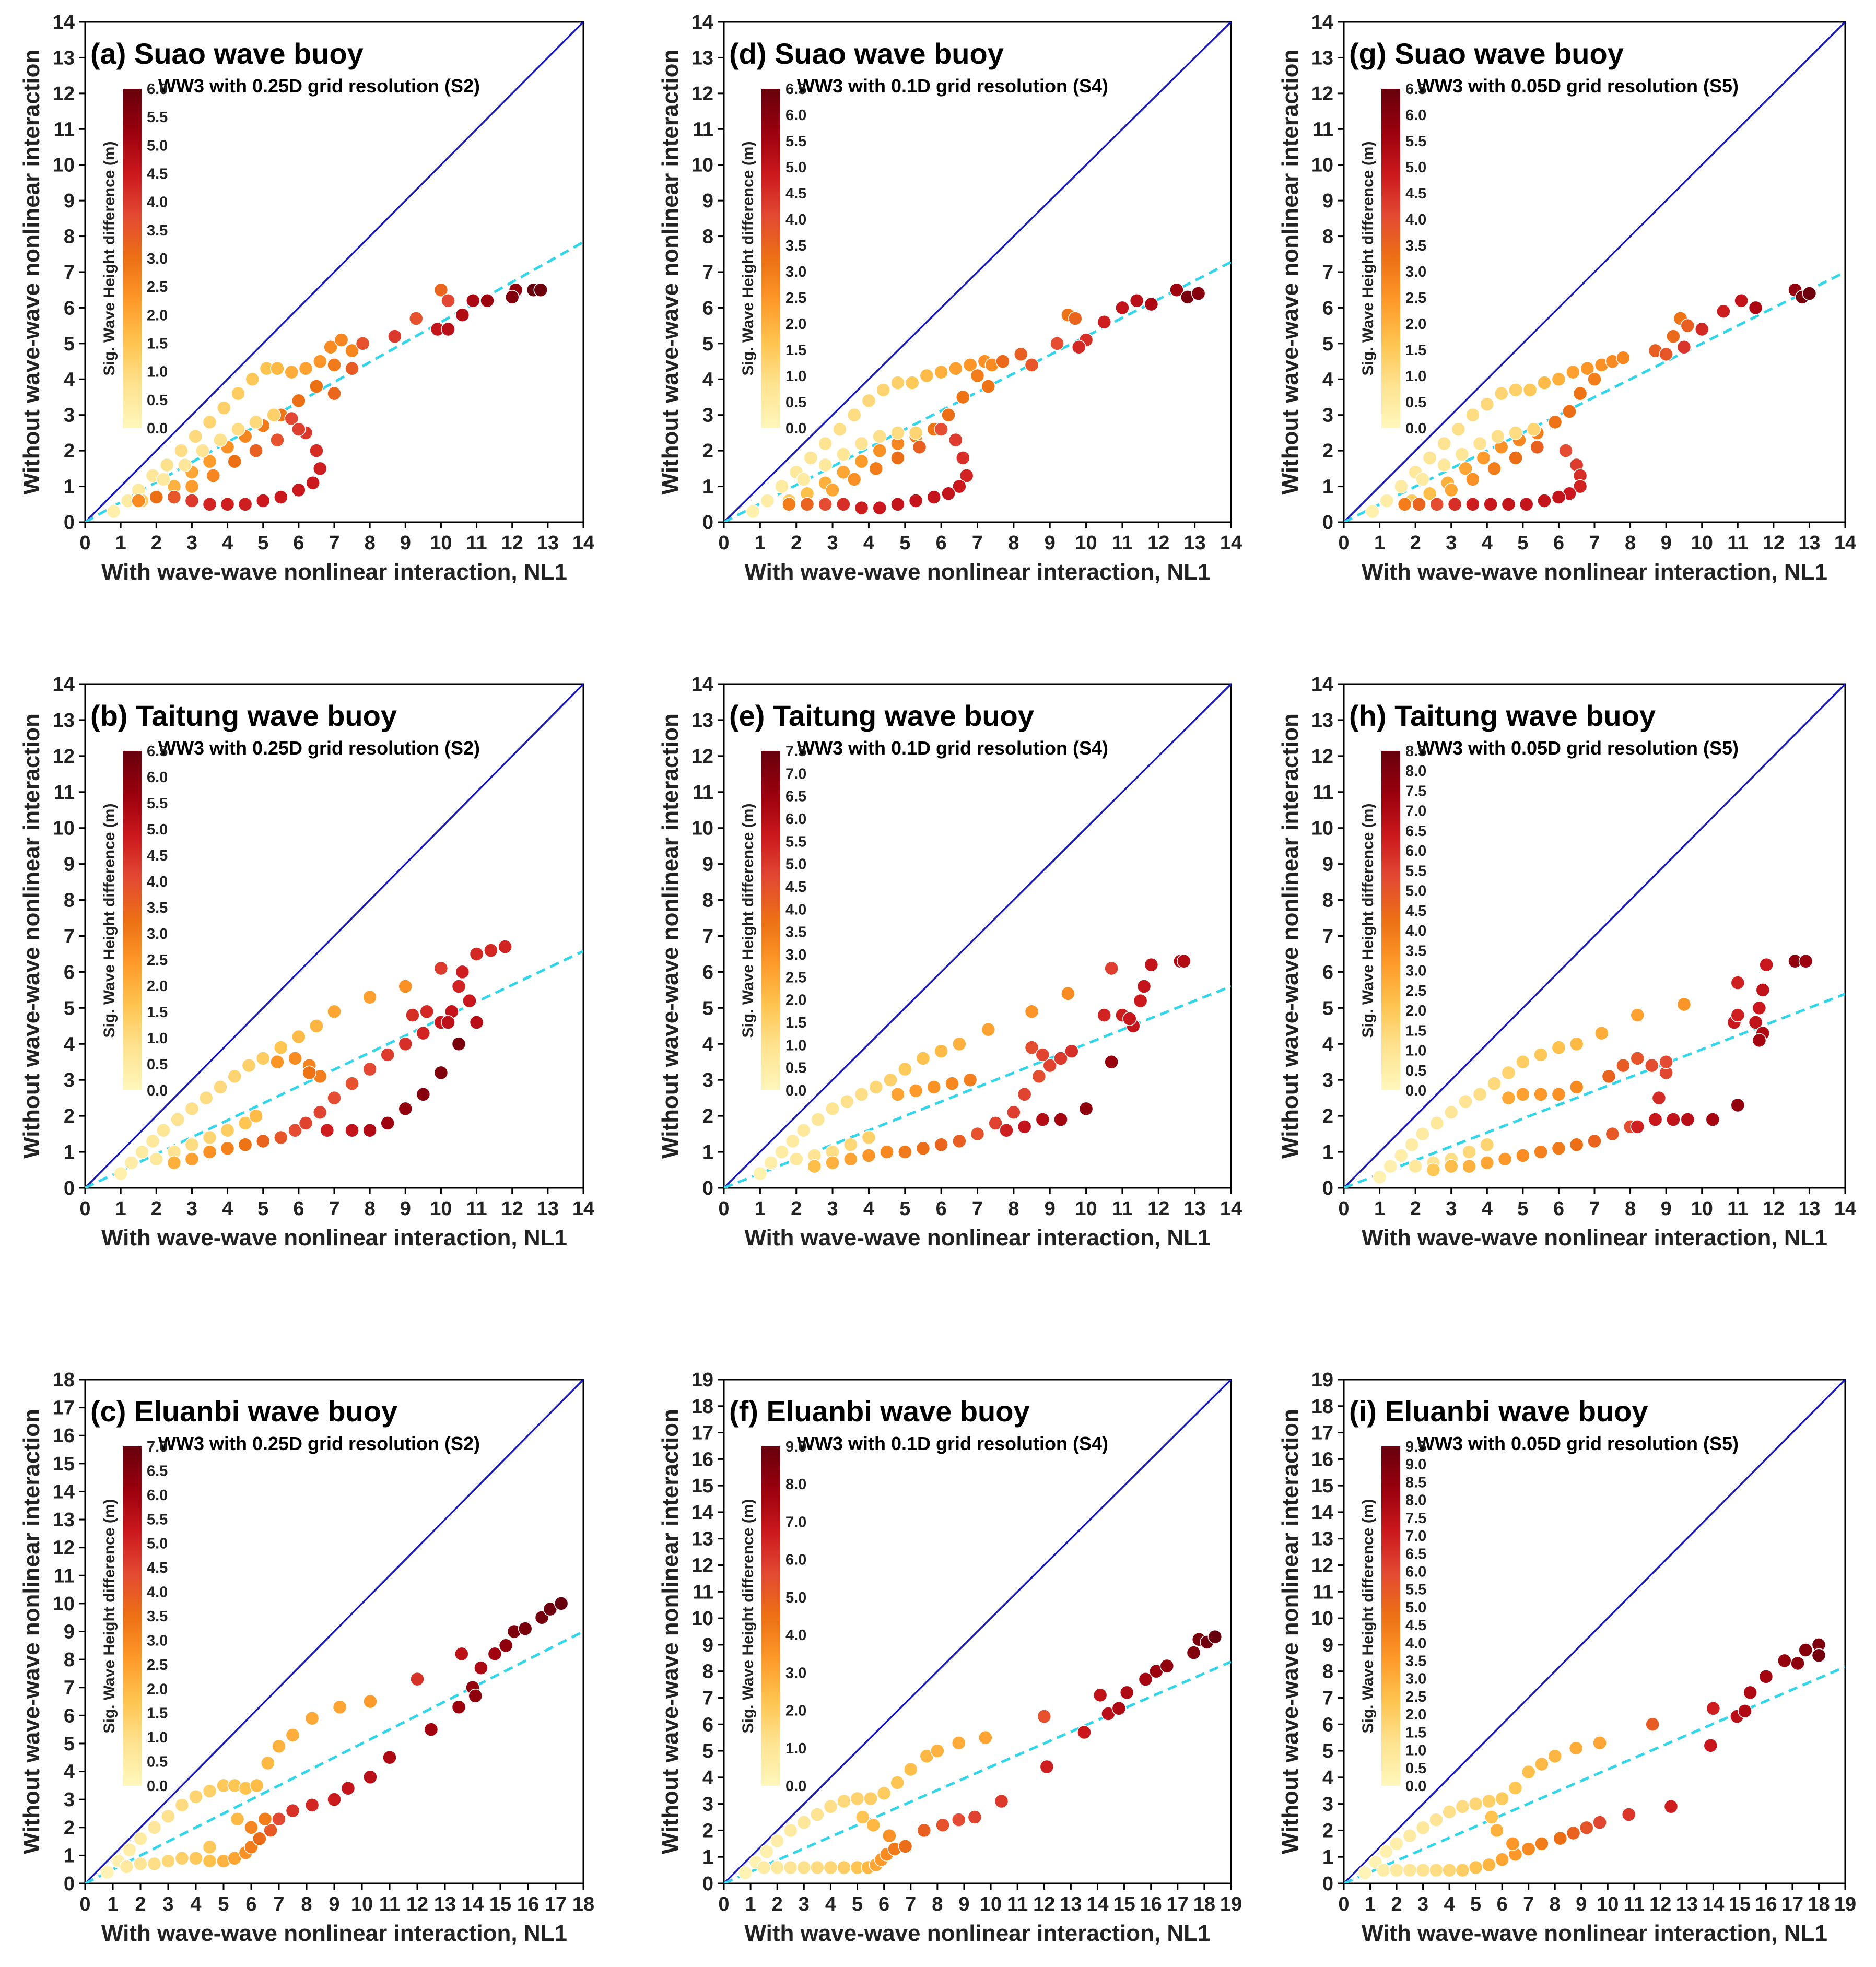 The width and height of the screenshot is (1876, 1967). What do you see at coordinates (32, 936) in the screenshot?
I see `y-axis-title: Without wave-wave nonlinear interaction` at bounding box center [32, 936].